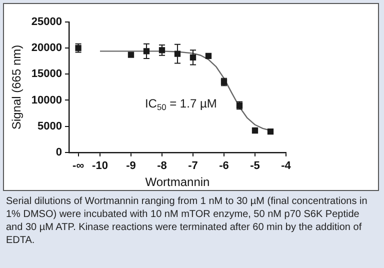 Image resolution: width=384 pixels, height=268 pixels. I want to click on x-tick-label: -4, so click(286, 166).